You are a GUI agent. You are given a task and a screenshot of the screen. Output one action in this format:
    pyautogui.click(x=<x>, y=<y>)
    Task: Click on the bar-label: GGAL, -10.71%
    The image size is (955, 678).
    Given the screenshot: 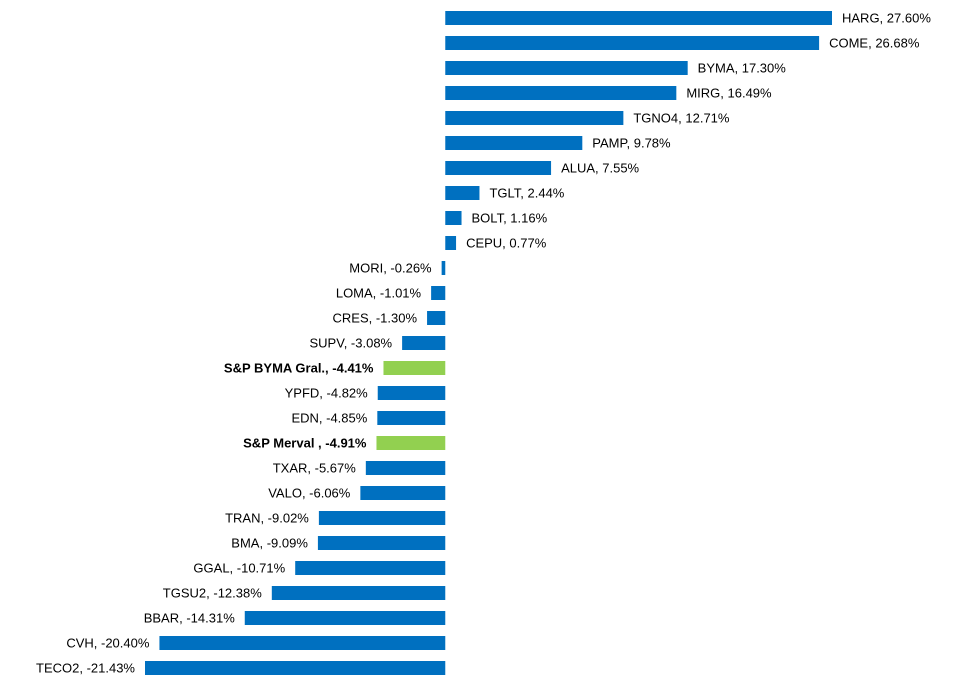 What is the action you would take?
    pyautogui.click(x=239, y=567)
    